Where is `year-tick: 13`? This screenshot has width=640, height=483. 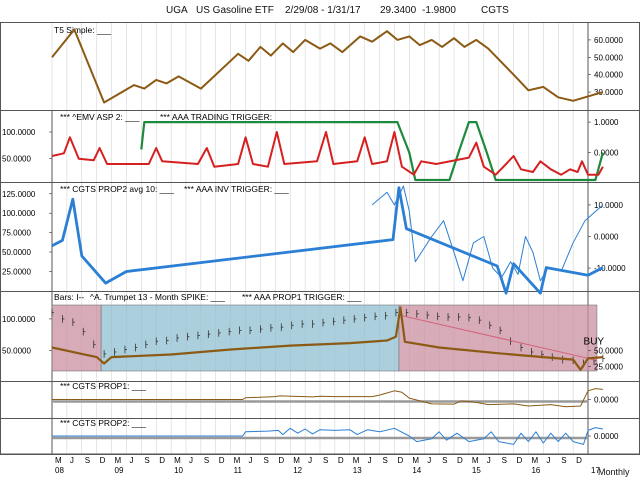 year-tick: 13 is located at coordinates (357, 470).